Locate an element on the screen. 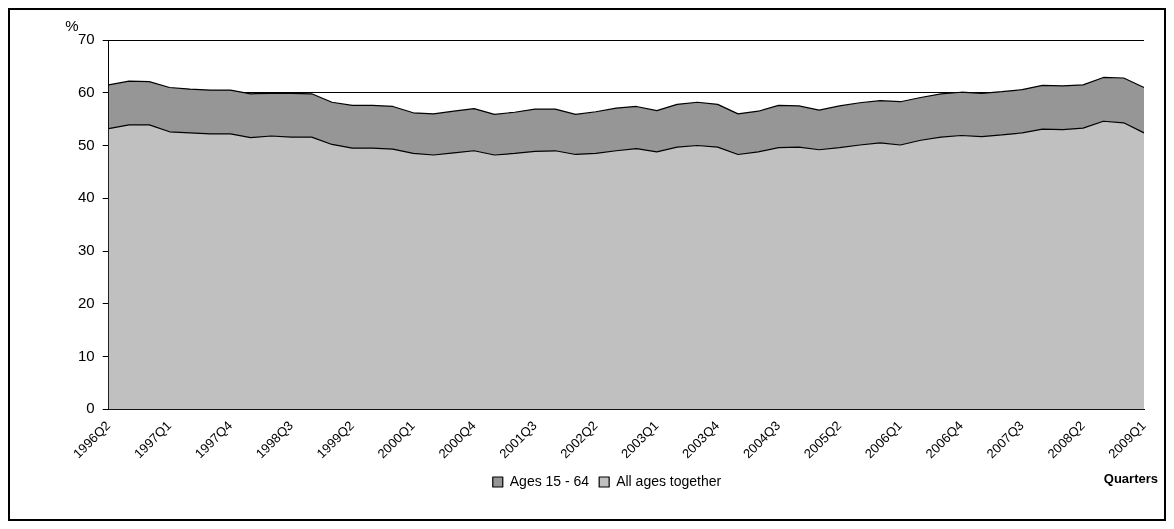  legend-label: Ages 15 - 64 is located at coordinates (549, 480).